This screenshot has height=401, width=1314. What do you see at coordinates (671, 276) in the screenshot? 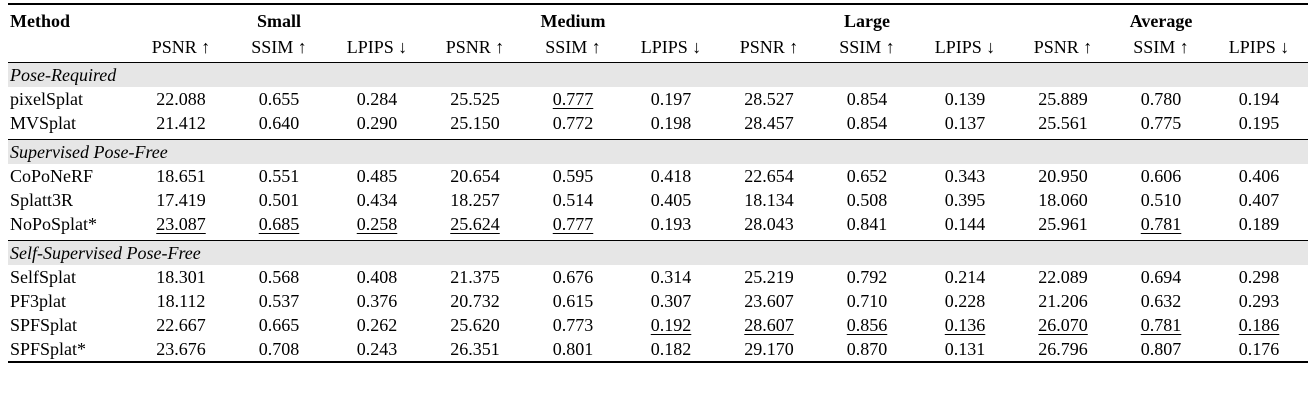
I see `value-cell: 0.314` at bounding box center [671, 276].